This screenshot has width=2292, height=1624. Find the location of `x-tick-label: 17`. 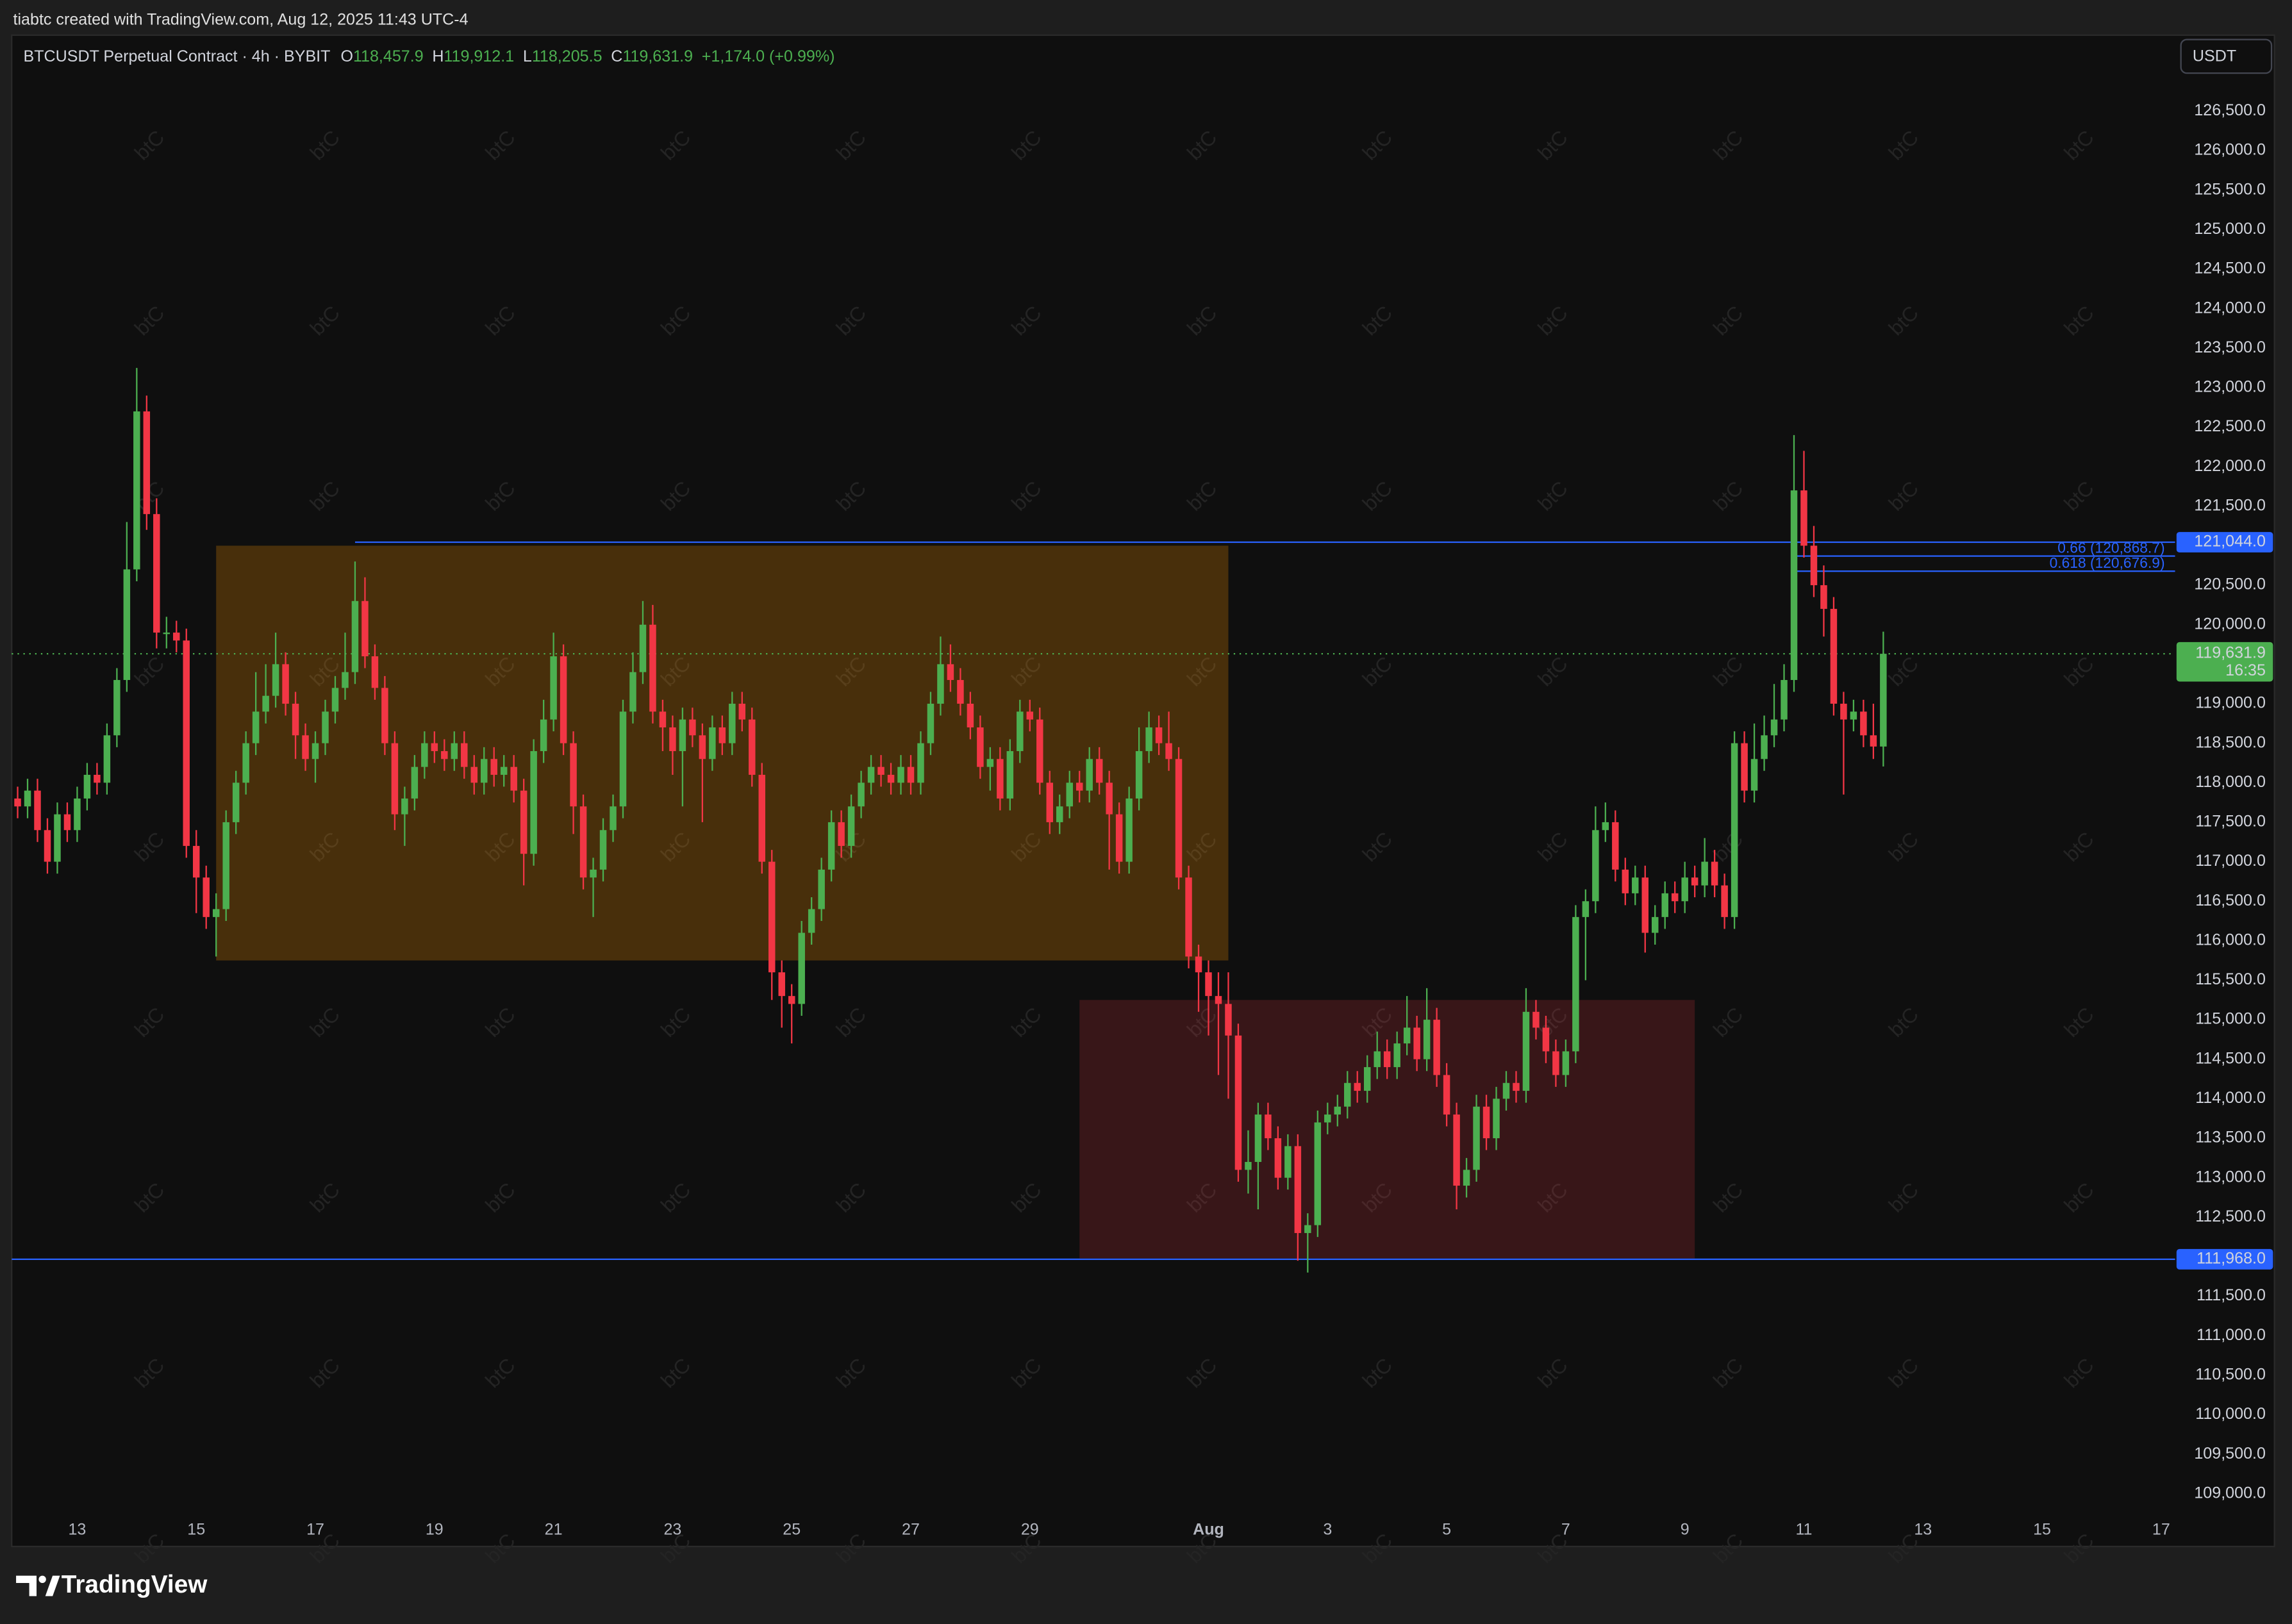

x-tick-label: 17 is located at coordinates (2161, 1530).